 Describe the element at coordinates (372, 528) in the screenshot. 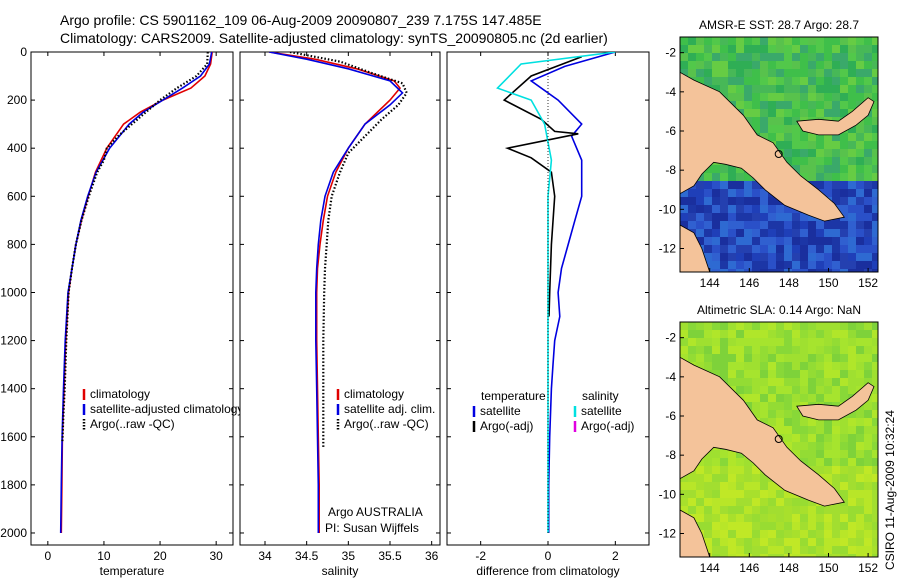

I see `pi-label: PI: Susan Wijffels` at that location.